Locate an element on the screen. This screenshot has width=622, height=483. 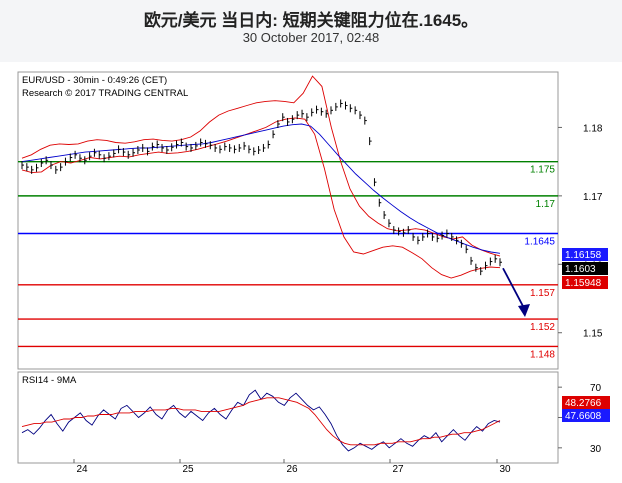
chart-info-line-2: Research © 2017 TRADING CENTRAL is located at coordinates (105, 93).